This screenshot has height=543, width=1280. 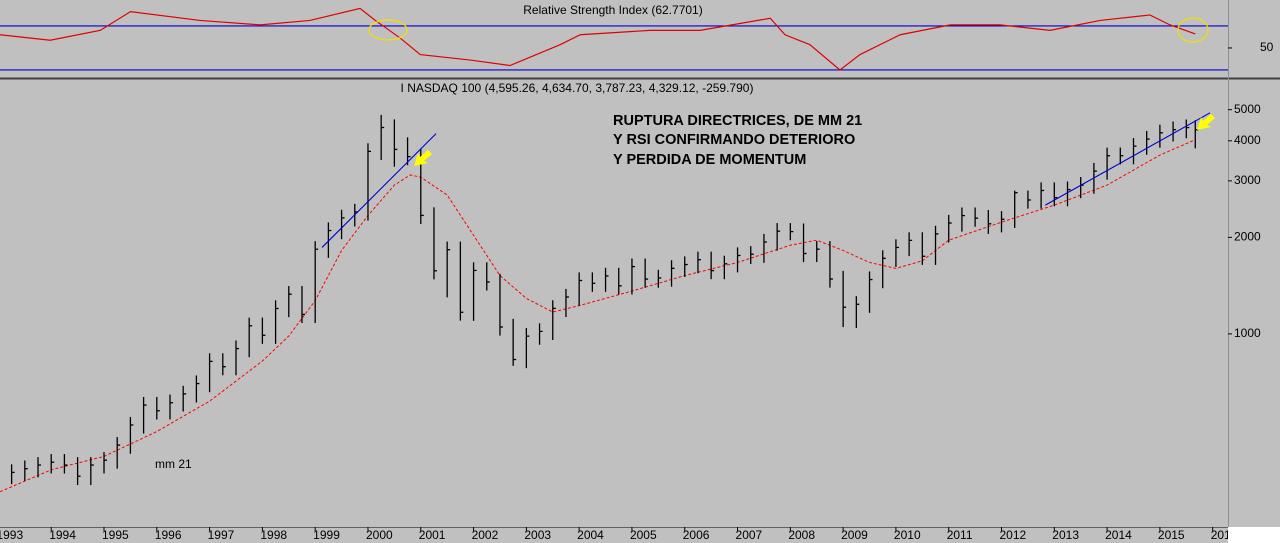 What do you see at coordinates (737, 121) in the screenshot?
I see `annotation: RUPTURA DIRECTRICES, DE MM 21` at bounding box center [737, 121].